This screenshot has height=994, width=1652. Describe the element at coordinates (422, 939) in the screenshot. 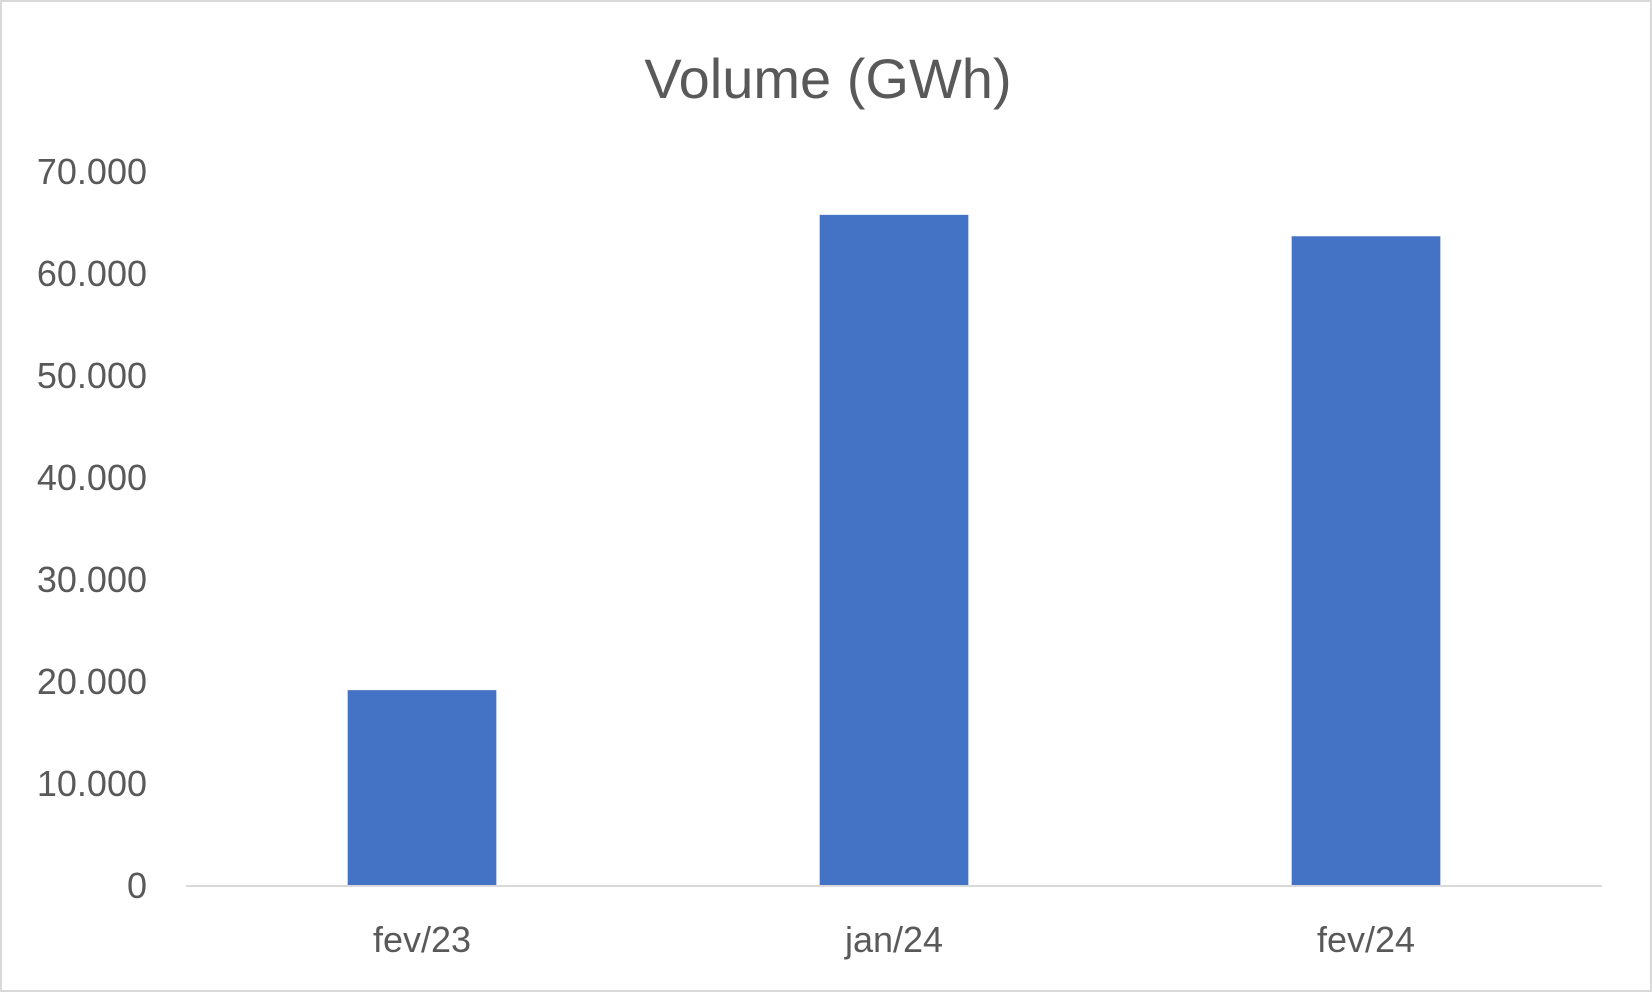

I see `x-tick-label: fev/23` at that location.